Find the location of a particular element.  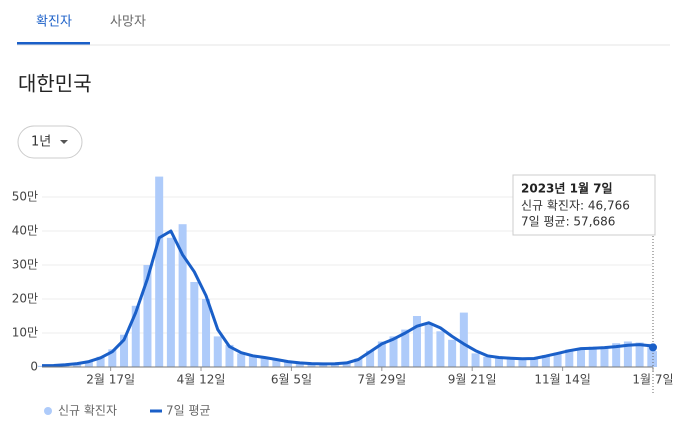

tab-selected: 확진자 is located at coordinates (54, 22).